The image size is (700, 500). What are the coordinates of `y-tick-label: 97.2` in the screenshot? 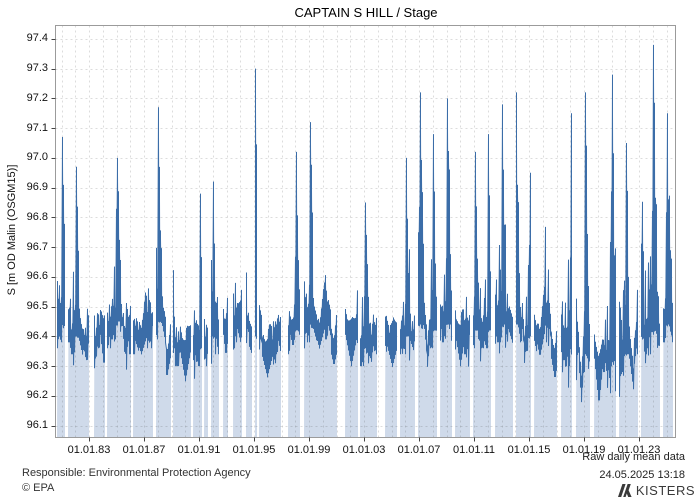 It's located at (37, 97).